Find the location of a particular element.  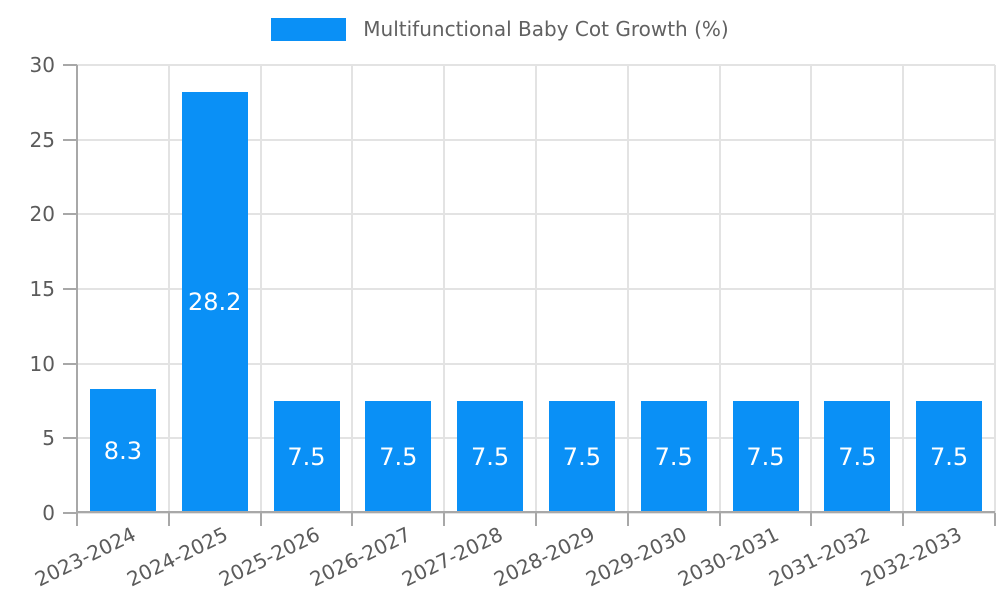

x-tick-label: 2031-2032 is located at coordinates (819, 557).